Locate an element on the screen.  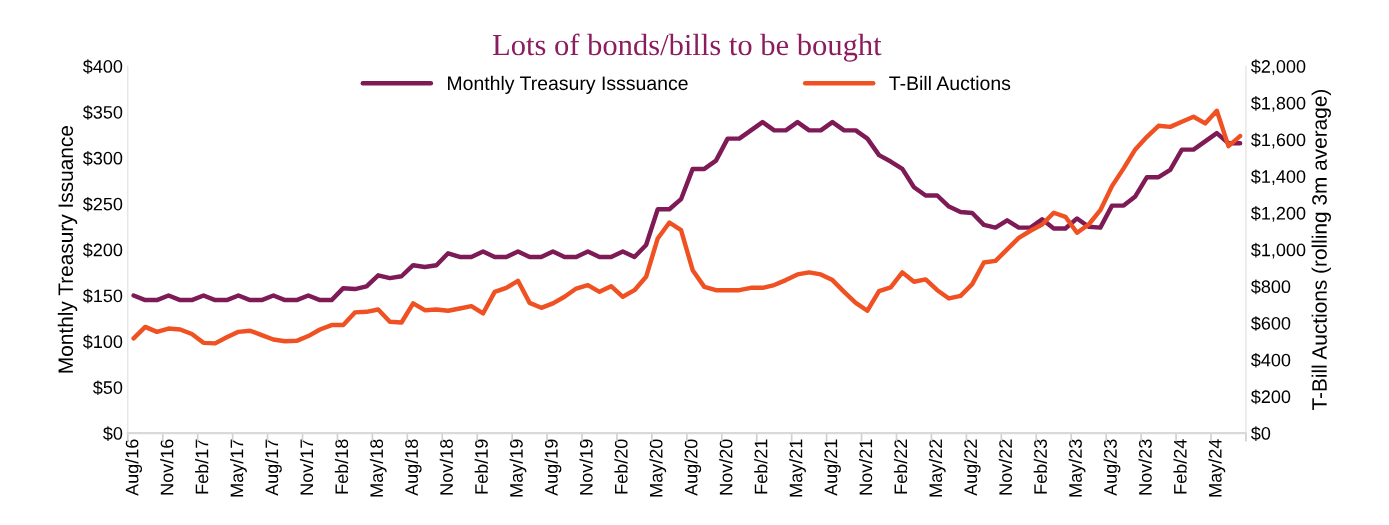
x-tick-label: Aug/23 is located at coordinates (1112, 467).